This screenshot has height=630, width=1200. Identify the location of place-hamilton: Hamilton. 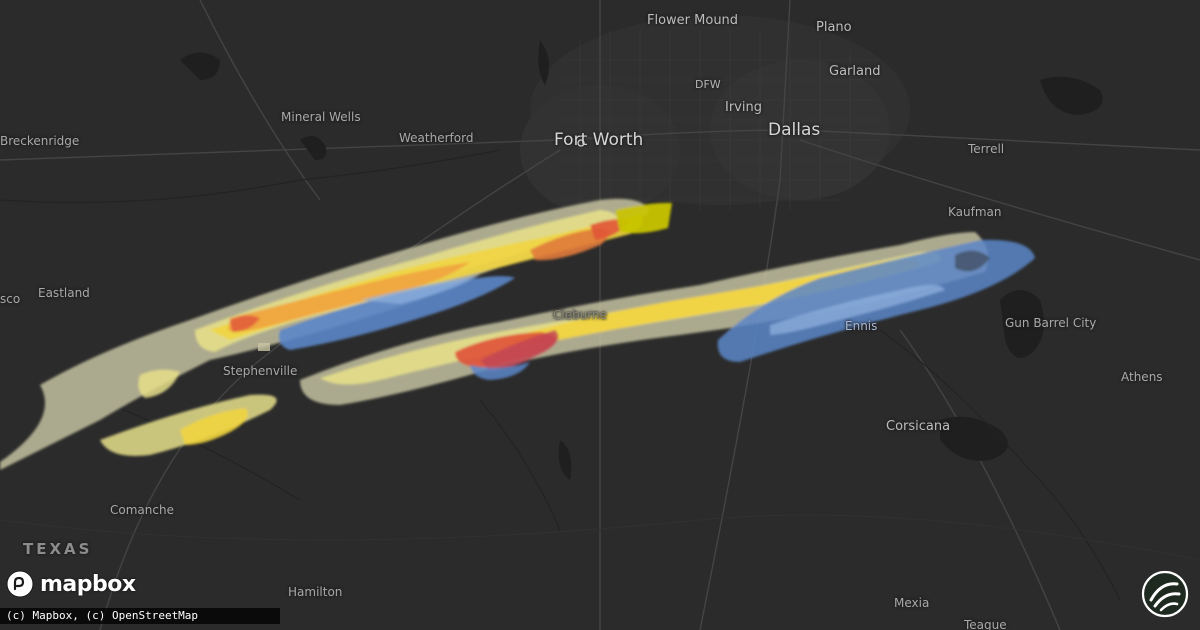
(315, 592).